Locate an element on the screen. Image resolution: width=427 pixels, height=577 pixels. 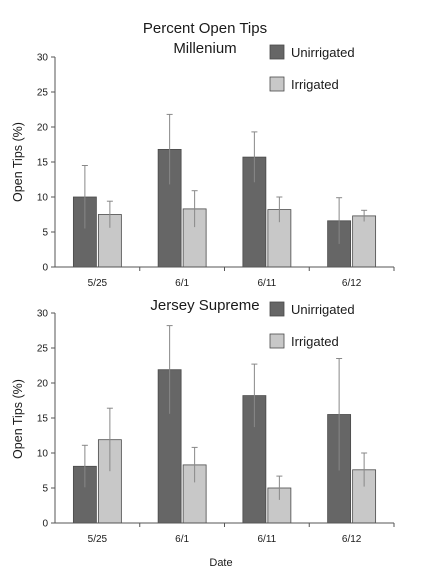
x-axis-label: Date is located at coordinates (220, 563).